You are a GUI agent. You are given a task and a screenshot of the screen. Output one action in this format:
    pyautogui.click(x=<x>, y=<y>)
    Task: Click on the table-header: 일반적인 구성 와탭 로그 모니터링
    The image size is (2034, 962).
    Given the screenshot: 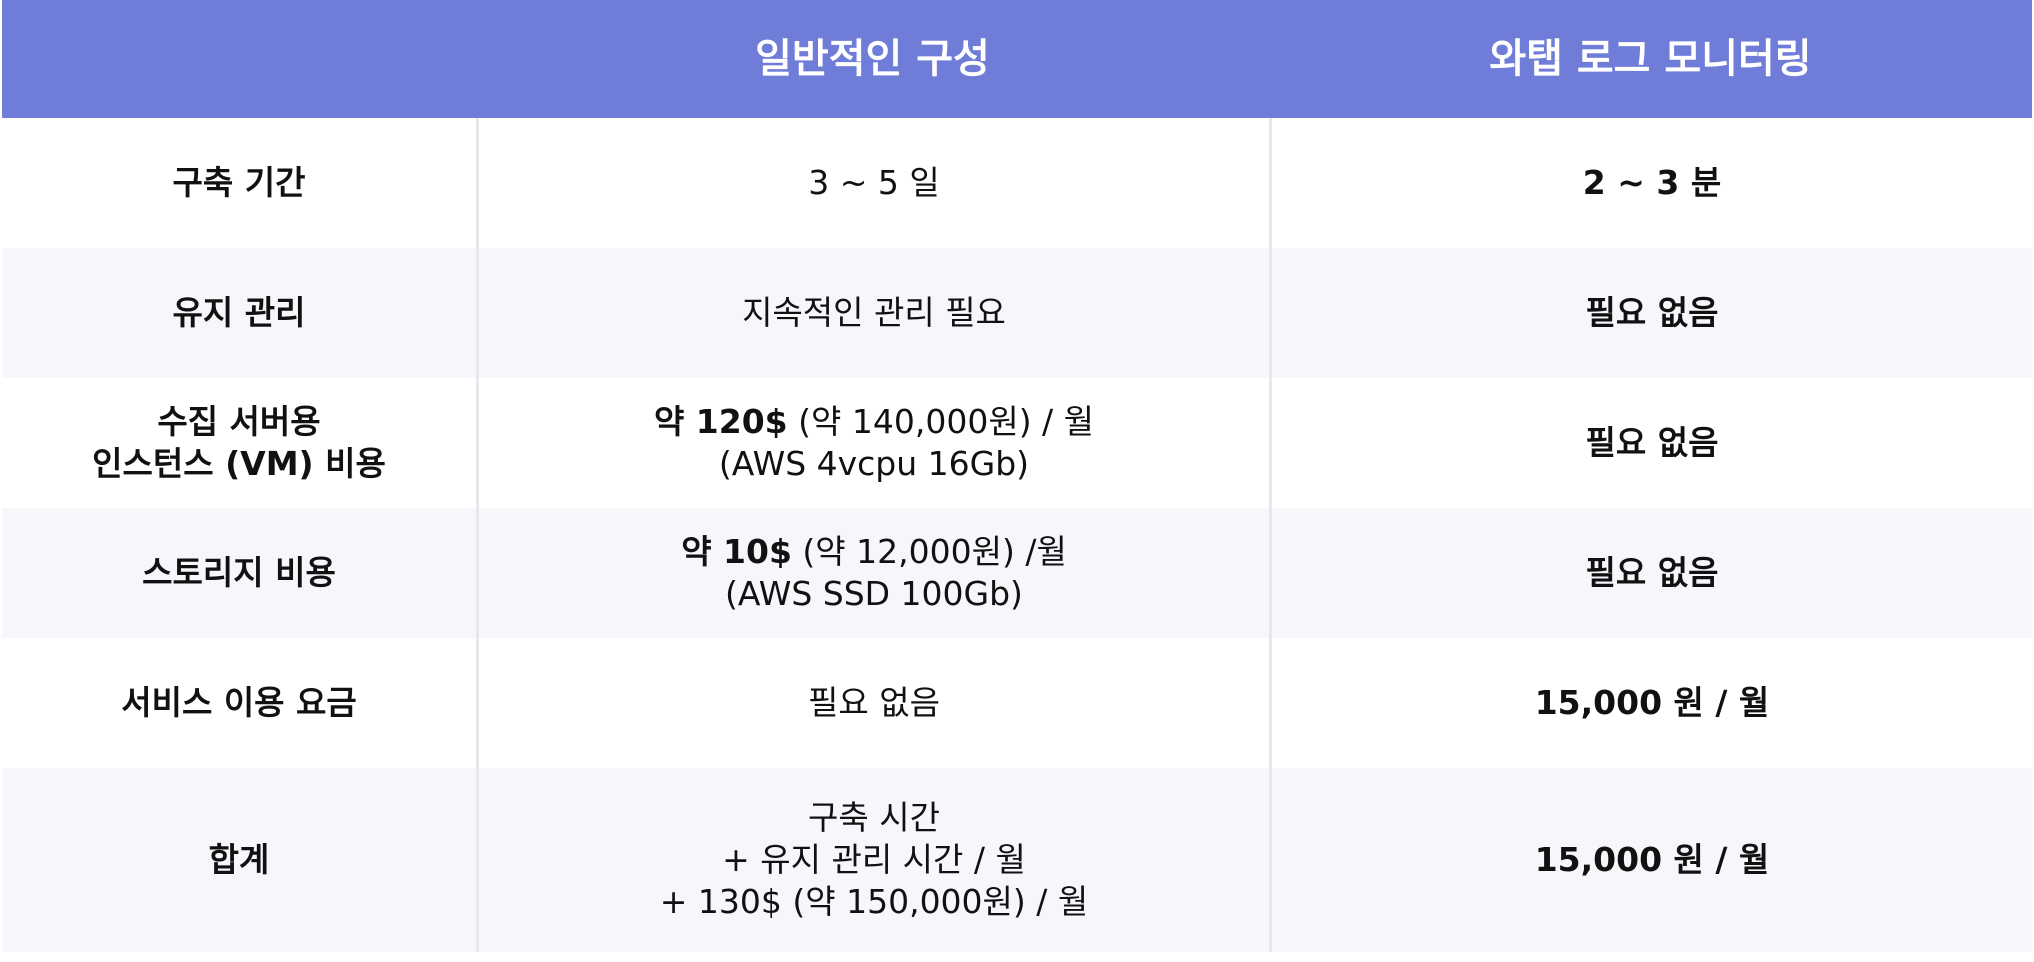 What is the action you would take?
    pyautogui.click(x=1017, y=59)
    